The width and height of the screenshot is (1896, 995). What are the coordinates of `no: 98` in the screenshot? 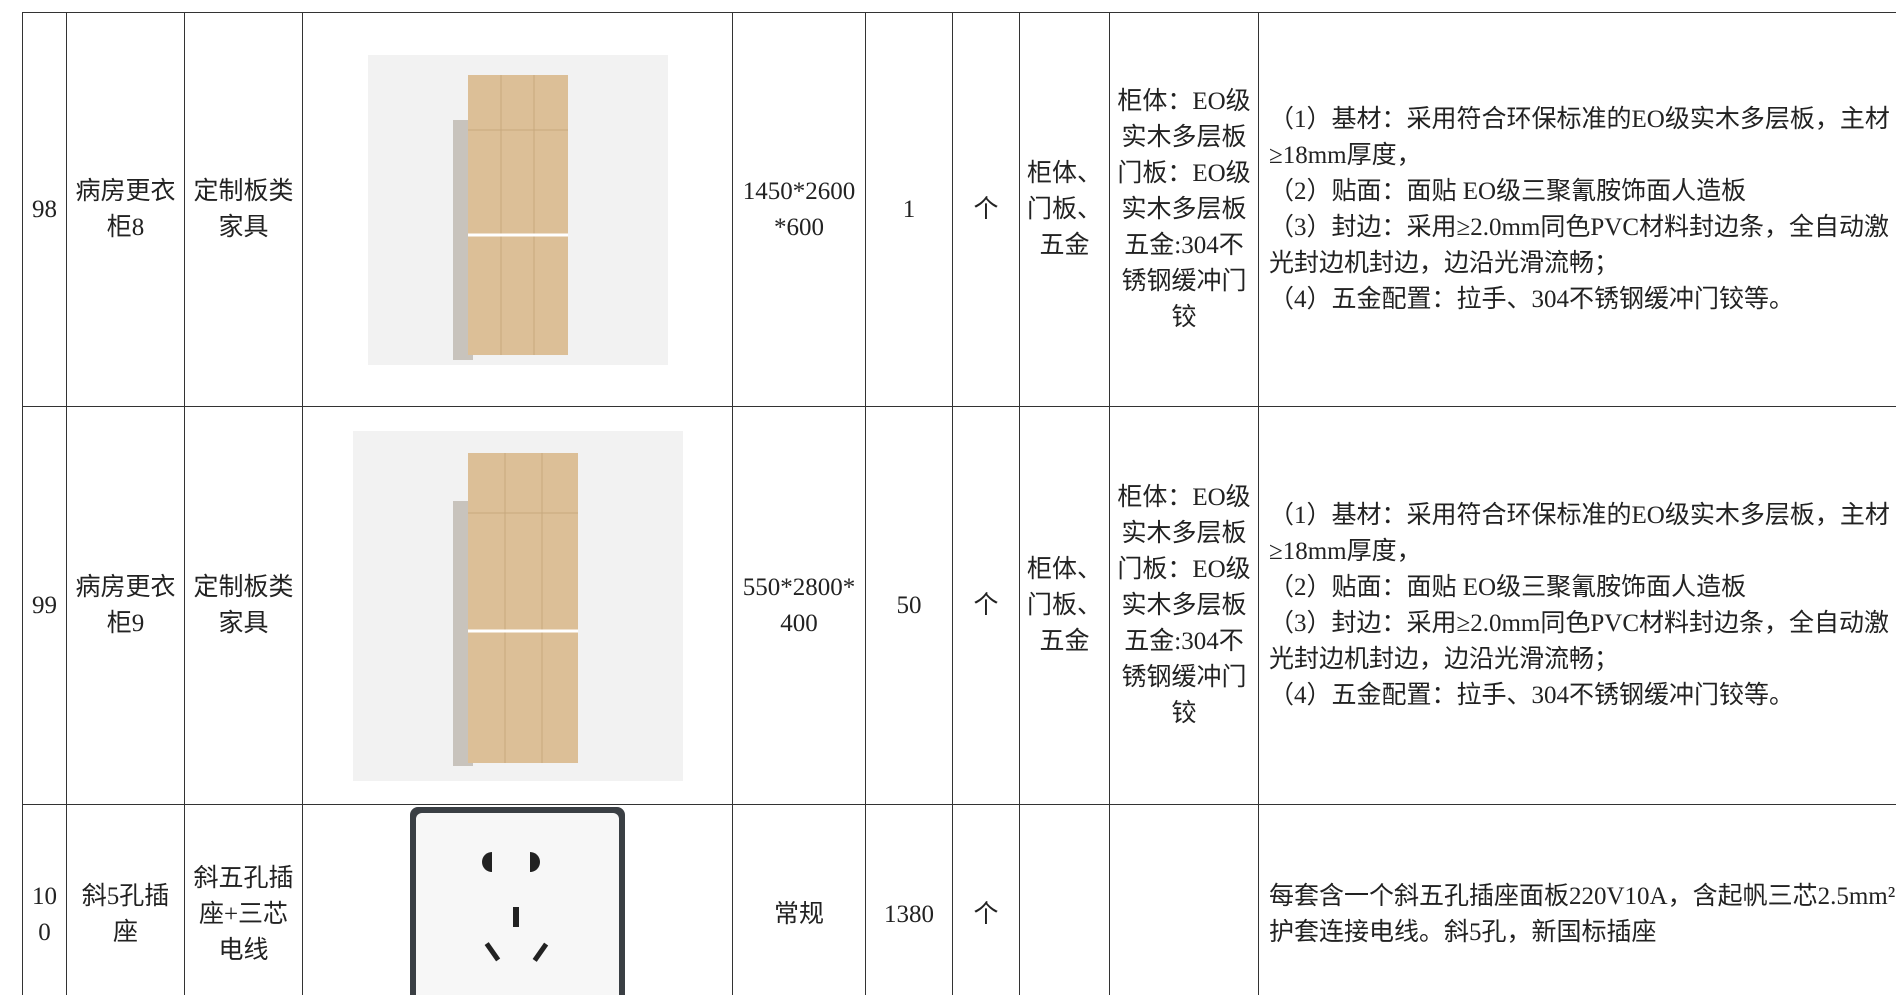 It's located at (44, 209).